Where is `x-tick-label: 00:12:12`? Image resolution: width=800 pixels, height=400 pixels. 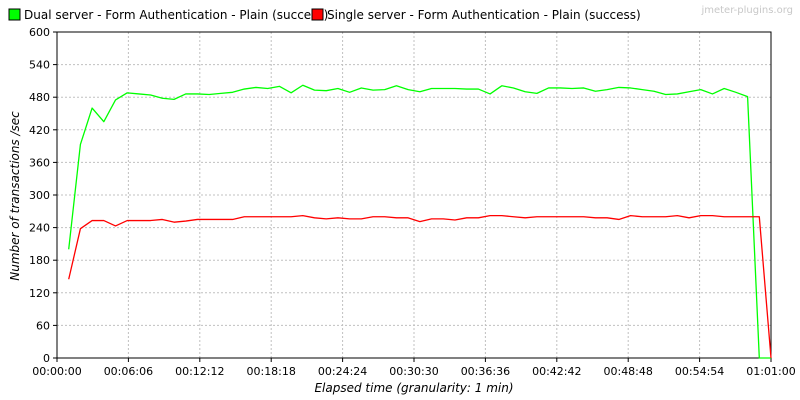 x-tick-label: 00:12:12 is located at coordinates (199, 371).